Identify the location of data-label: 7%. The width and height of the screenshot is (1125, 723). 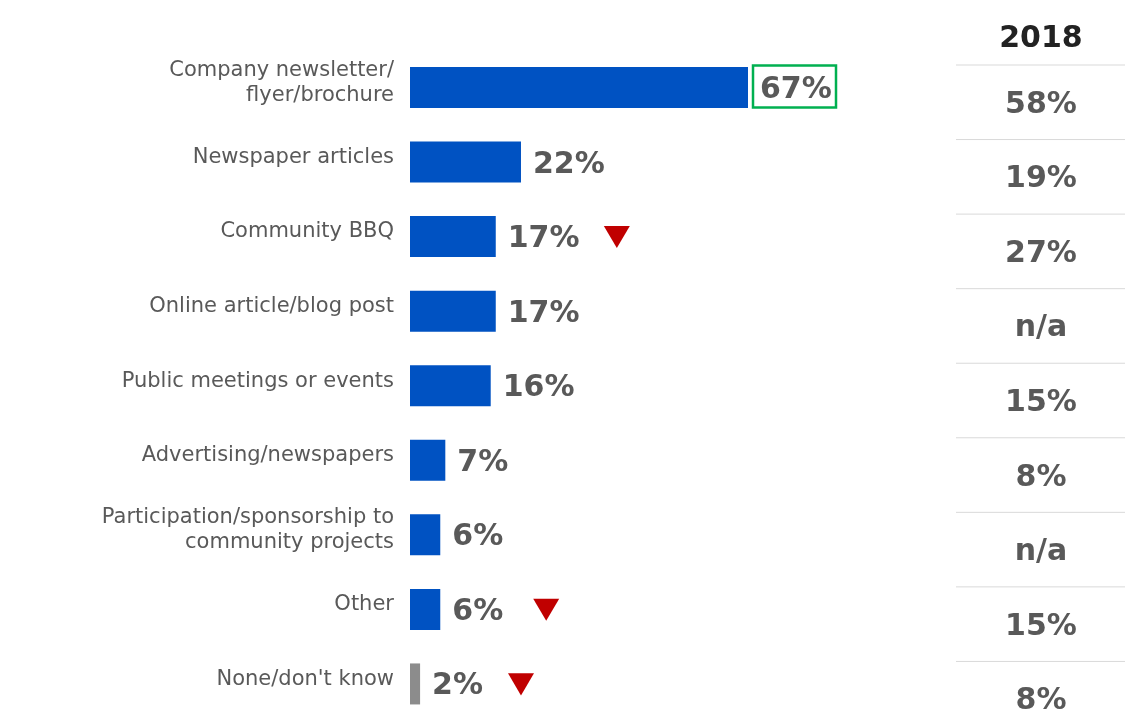
(483, 460).